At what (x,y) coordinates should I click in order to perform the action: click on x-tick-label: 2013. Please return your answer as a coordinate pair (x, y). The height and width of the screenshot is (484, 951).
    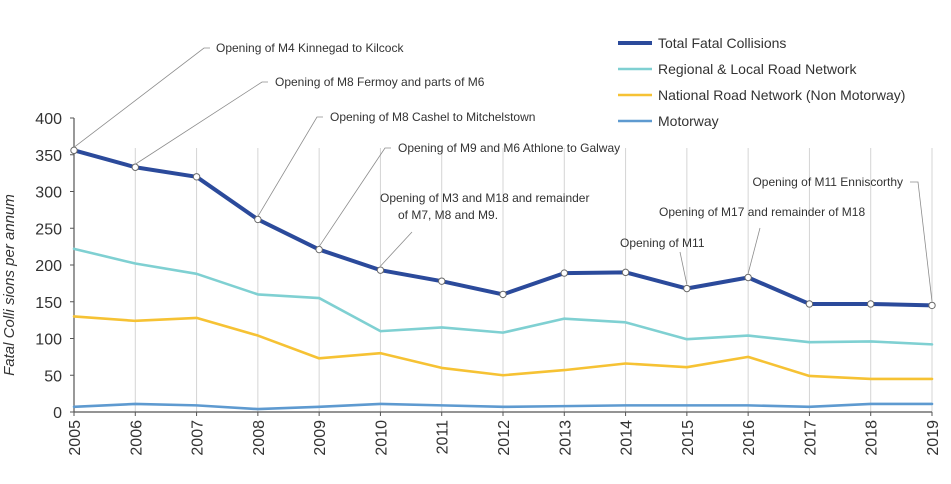
    Looking at the image, I should click on (565, 438).